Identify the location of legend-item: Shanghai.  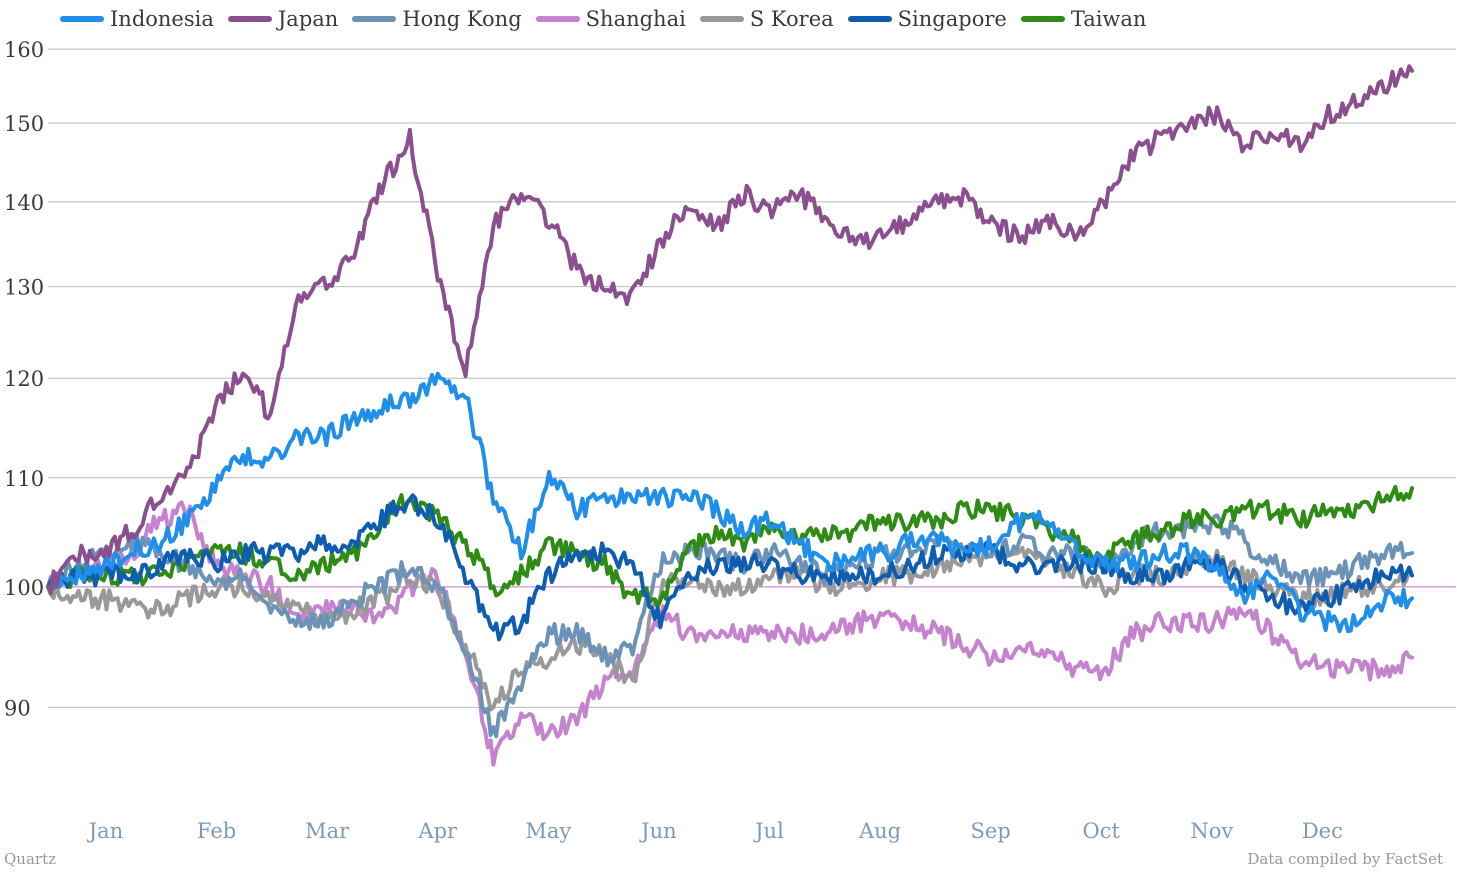
(610, 19).